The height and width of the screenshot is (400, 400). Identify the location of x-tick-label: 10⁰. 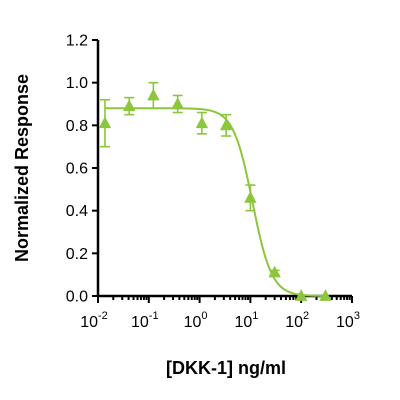
(196, 320).